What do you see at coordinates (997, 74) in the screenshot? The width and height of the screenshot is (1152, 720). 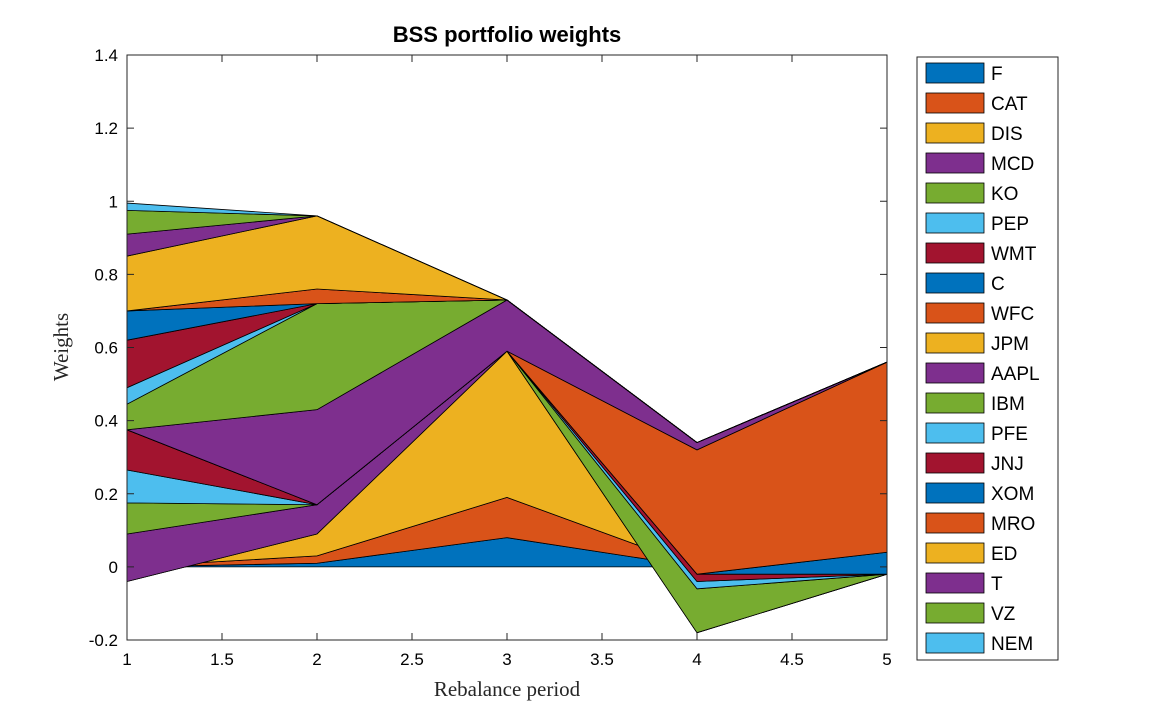 I see `legend-label-f: F` at bounding box center [997, 74].